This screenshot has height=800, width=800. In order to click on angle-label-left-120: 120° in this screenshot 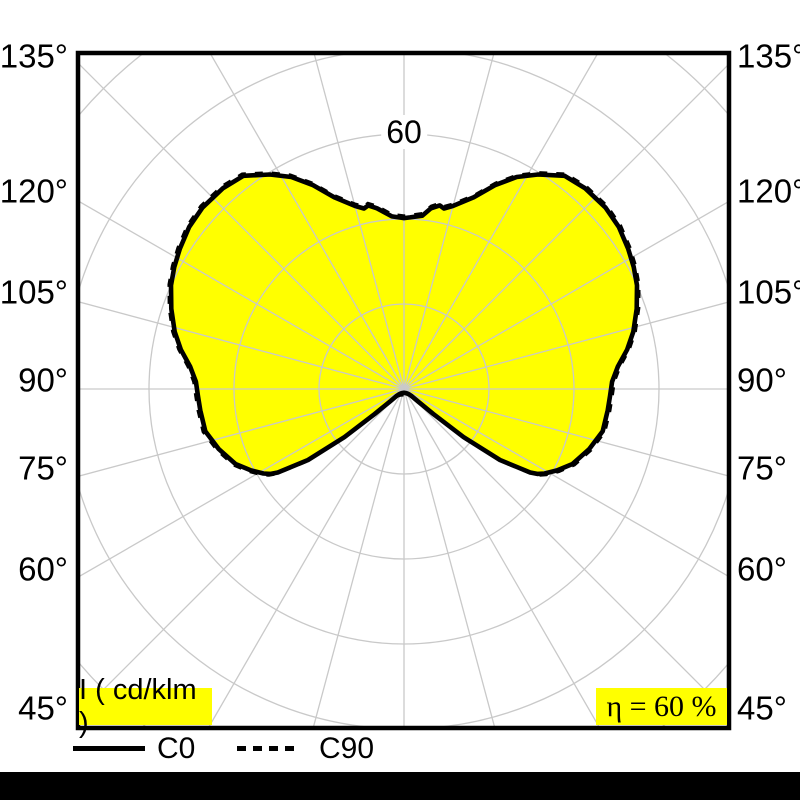, I will do `click(34, 191)`.